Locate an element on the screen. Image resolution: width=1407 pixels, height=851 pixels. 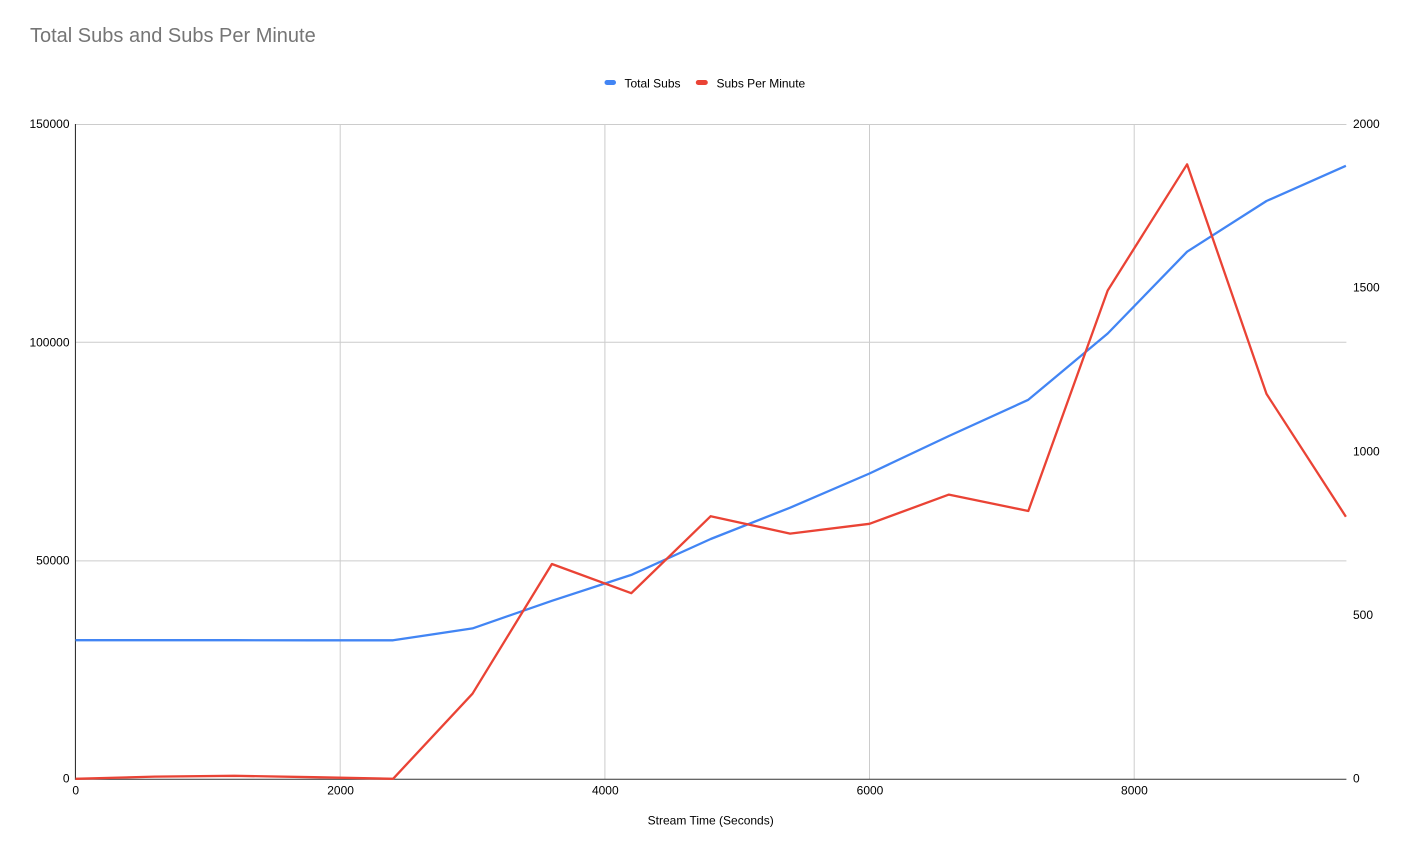
svg-text: 1000 is located at coordinates (1366, 451).